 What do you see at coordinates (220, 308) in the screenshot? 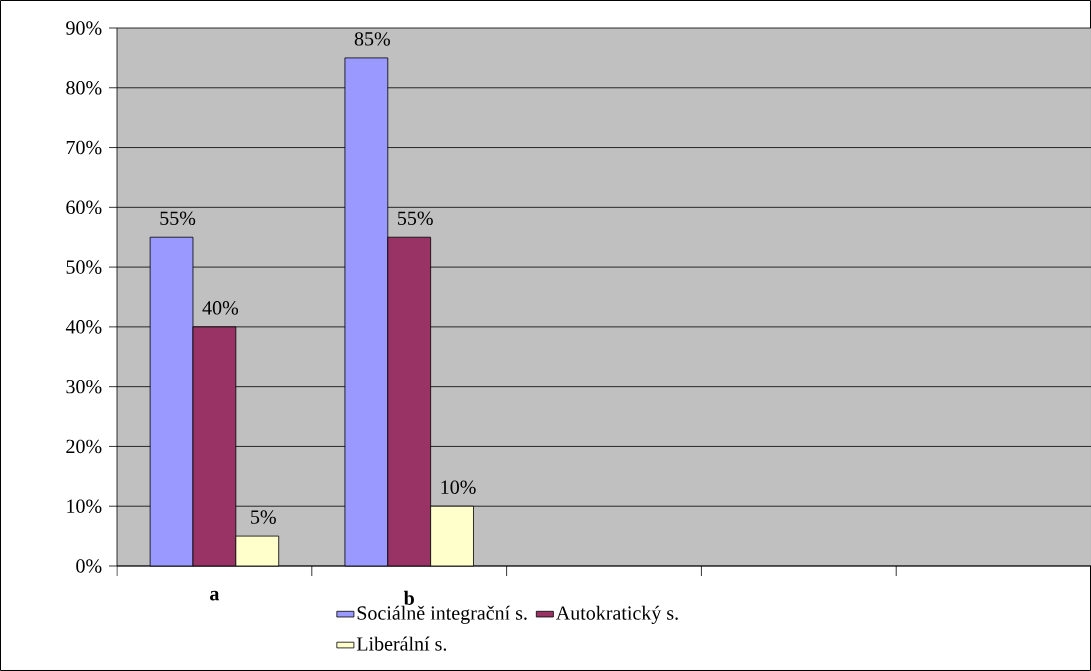
I see `data-label: 40%` at bounding box center [220, 308].